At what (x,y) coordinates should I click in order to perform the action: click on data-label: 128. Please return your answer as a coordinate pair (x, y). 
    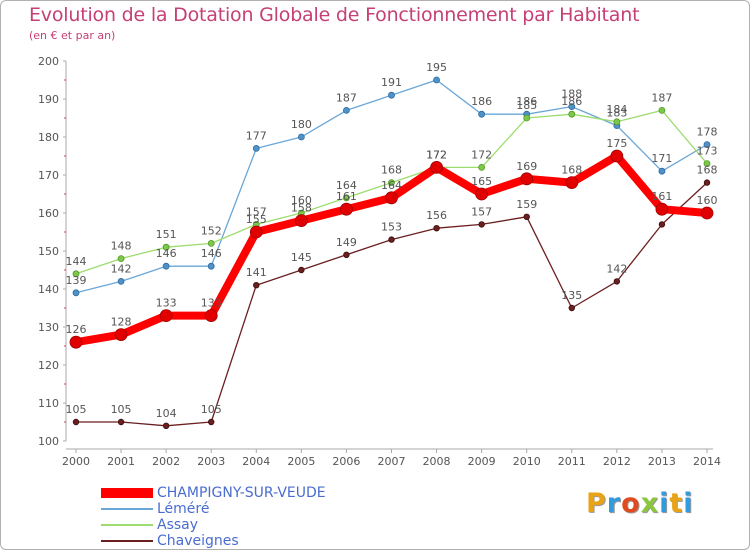
    Looking at the image, I should click on (121, 322).